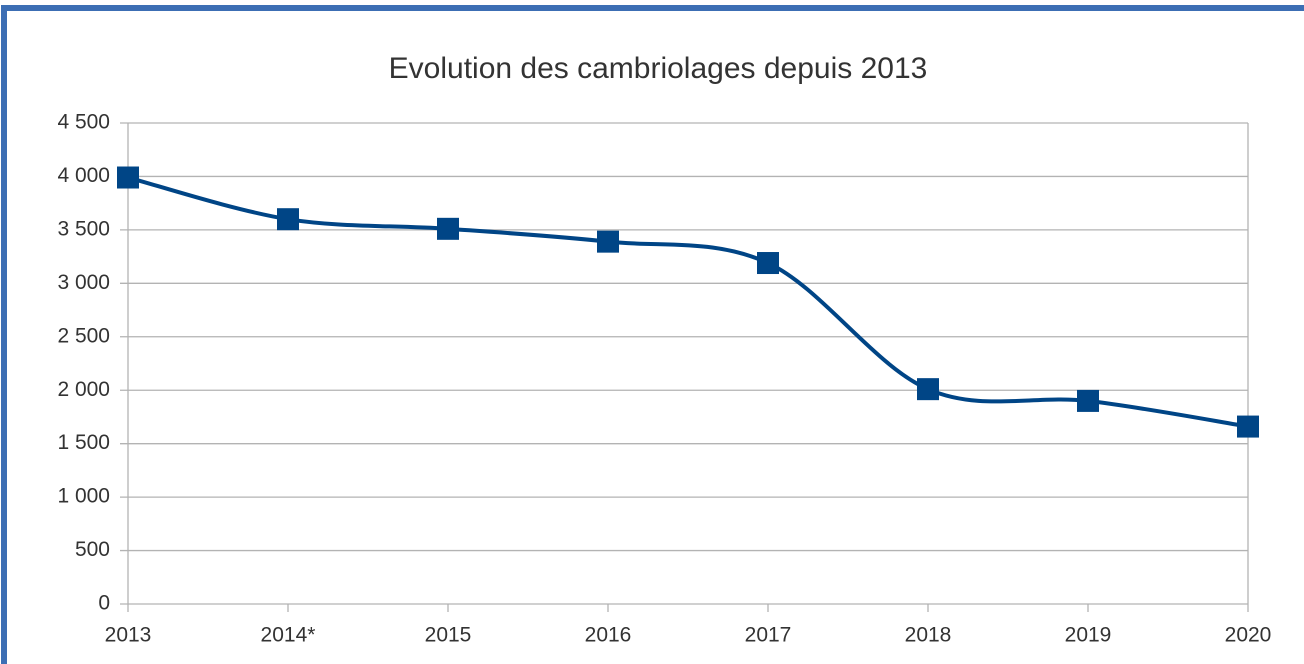  I want to click on y-tick-label: 3 000, so click(83, 282).